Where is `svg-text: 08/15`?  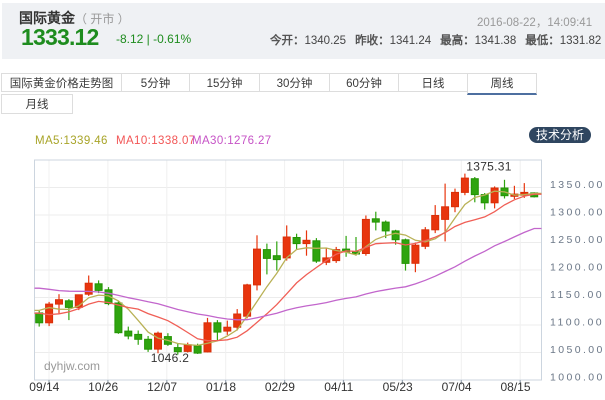
svg-text: 08/15 is located at coordinates (515, 387).